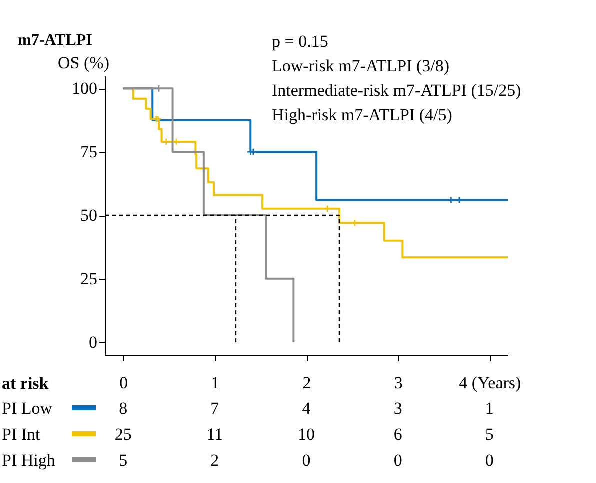 The image size is (596, 483). I want to click on text: p = 0.15, so click(300, 41).